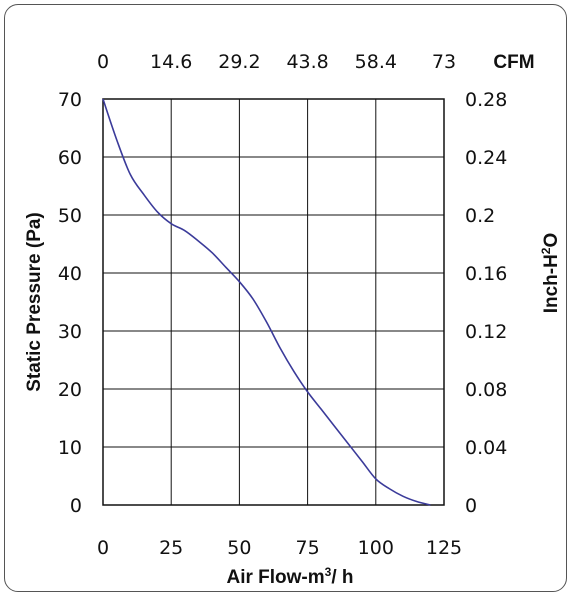 This screenshot has width=571, height=596. I want to click on right-tick-label-6: 0.24, so click(486, 158).